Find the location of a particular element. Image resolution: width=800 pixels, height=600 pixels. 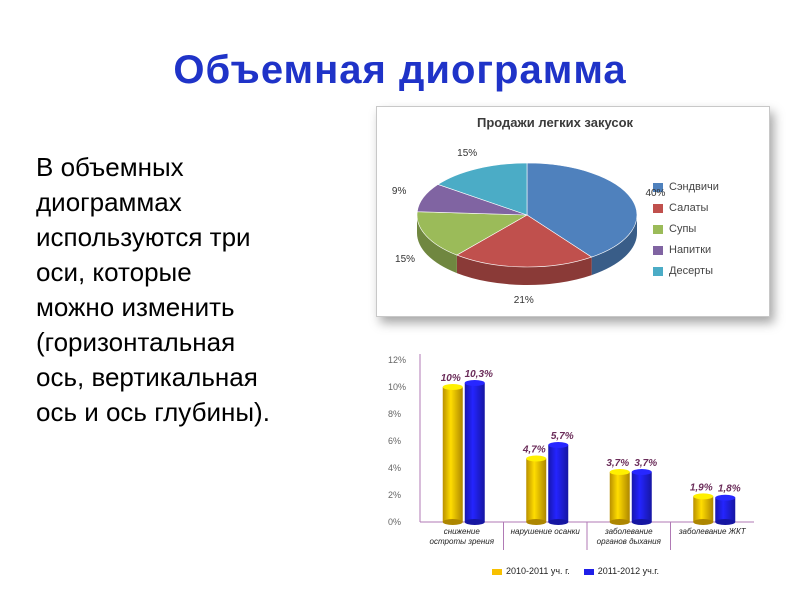

body-line: (горизонтальная is located at coordinates (136, 342).